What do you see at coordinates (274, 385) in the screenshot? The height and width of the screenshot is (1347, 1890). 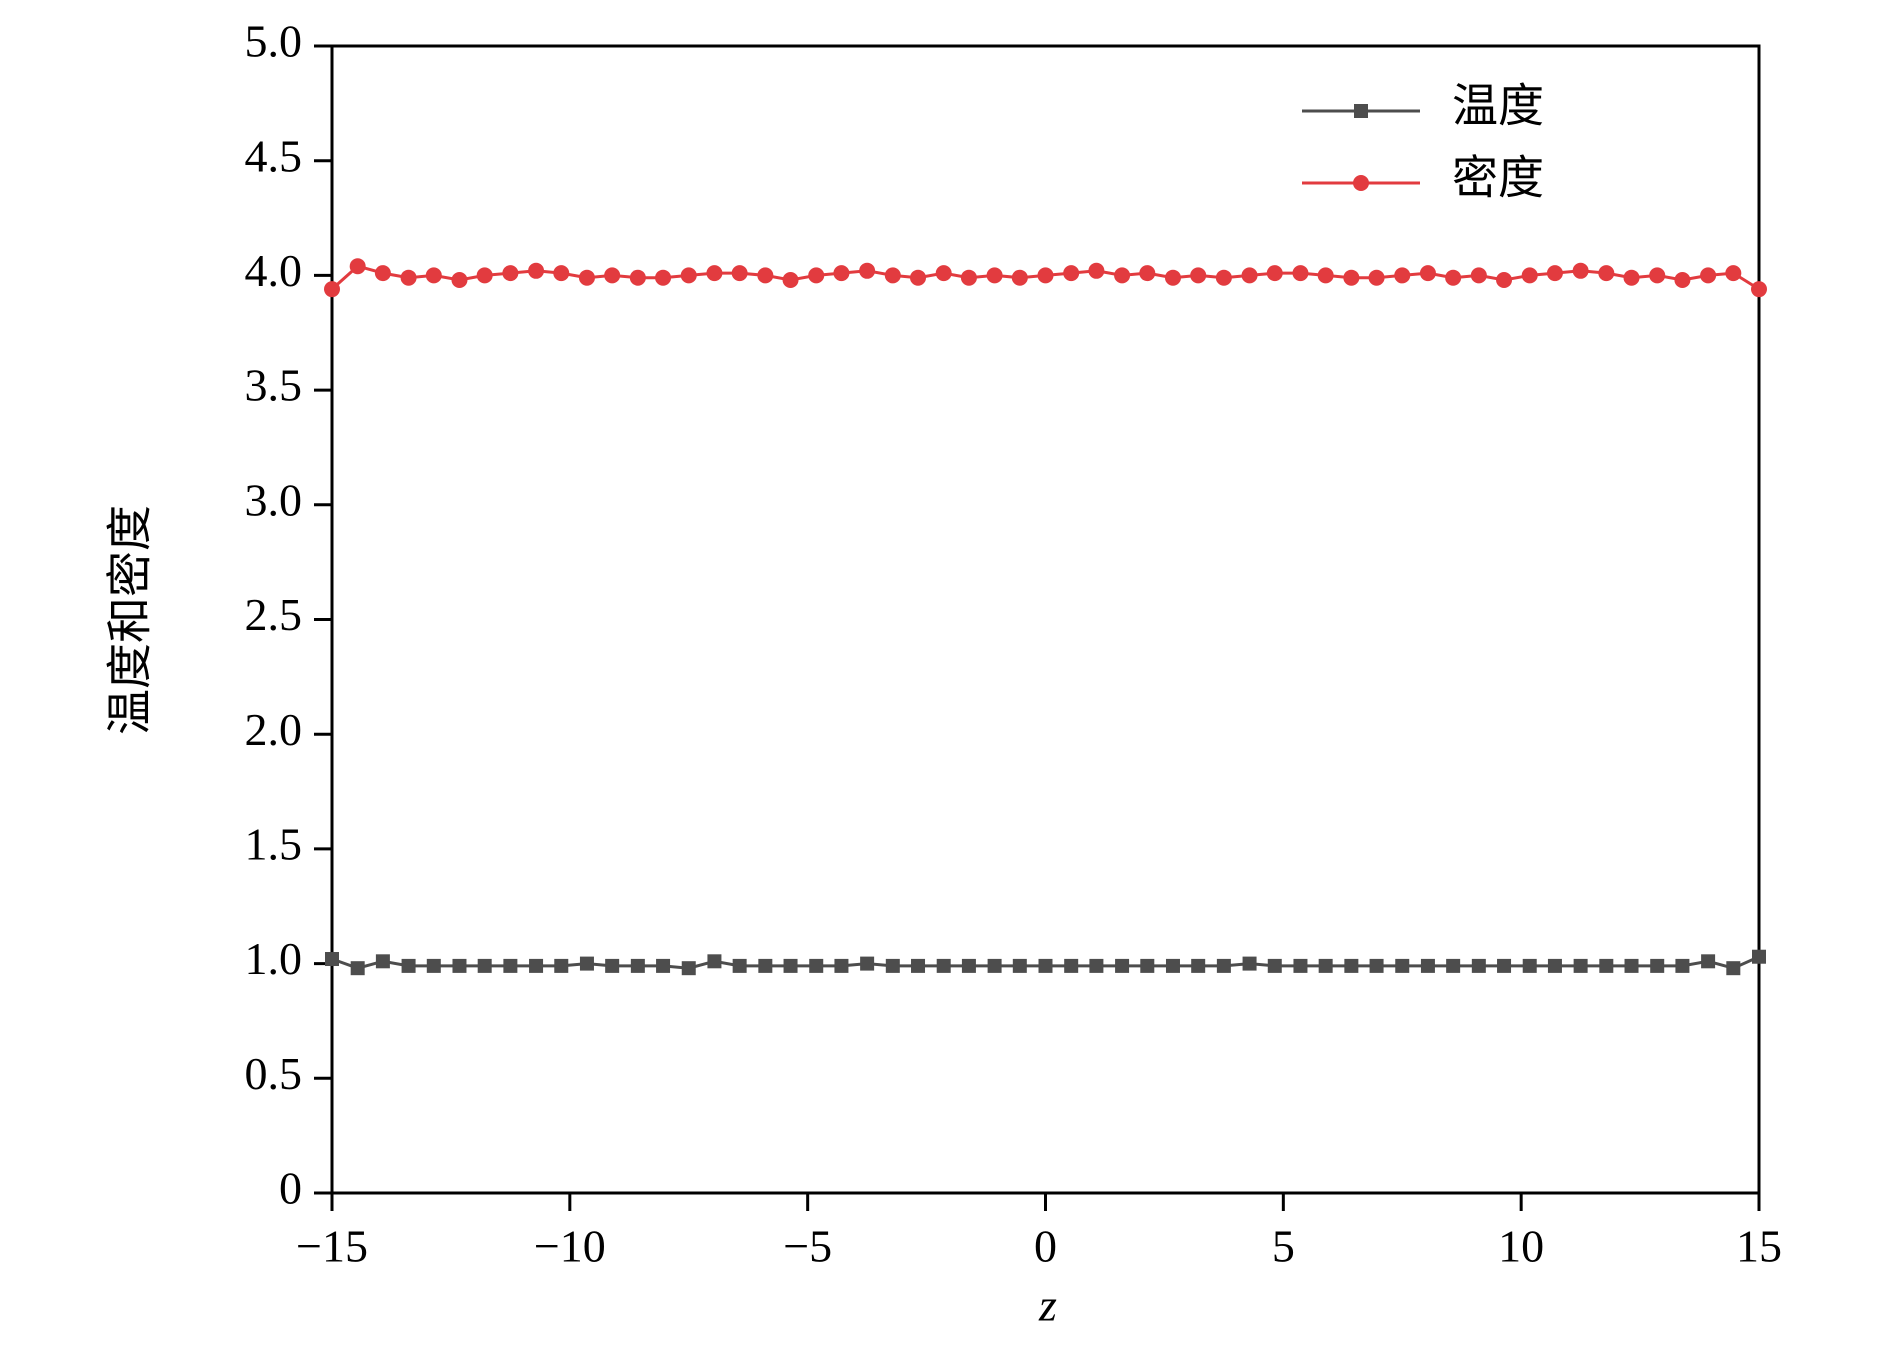 I see `y-tick-label: 3.5` at bounding box center [274, 385].